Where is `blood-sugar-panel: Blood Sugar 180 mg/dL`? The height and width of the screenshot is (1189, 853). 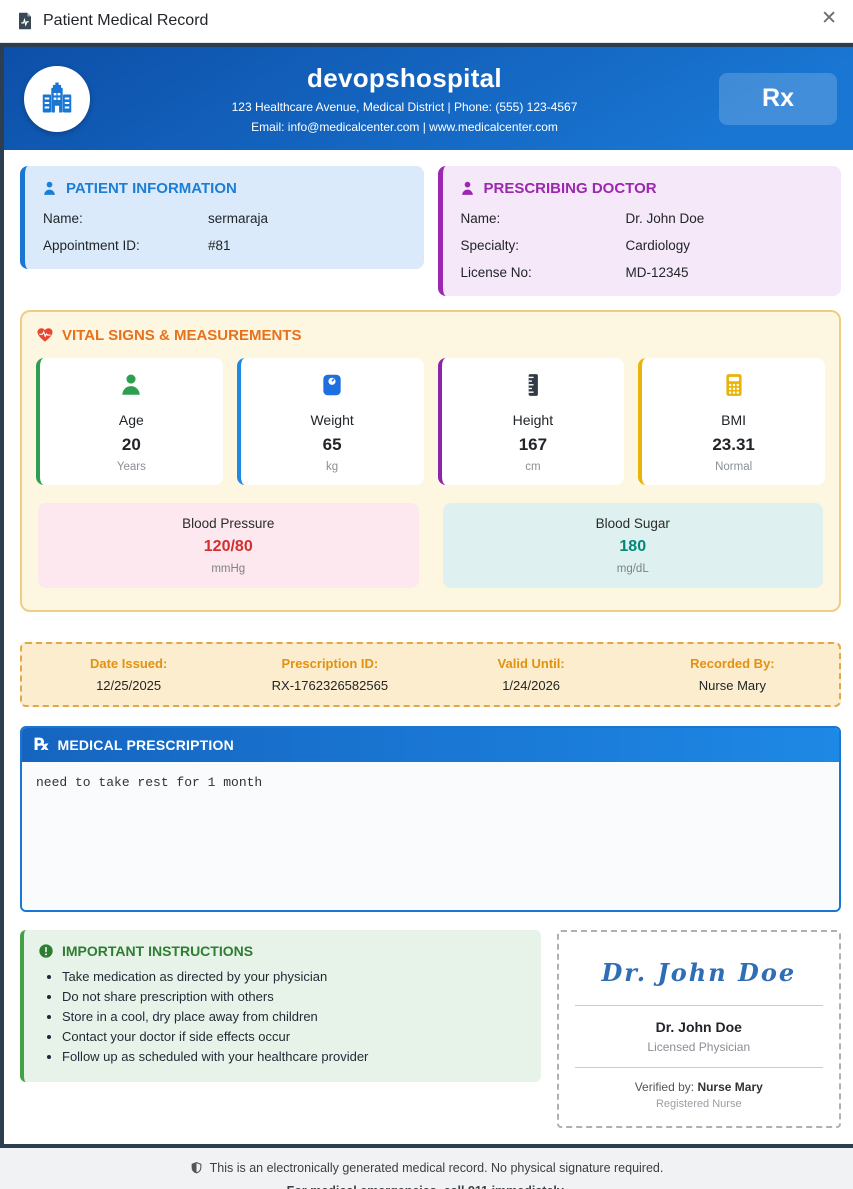 blood-sugar-panel: Blood Sugar 180 mg/dL is located at coordinates (632, 545).